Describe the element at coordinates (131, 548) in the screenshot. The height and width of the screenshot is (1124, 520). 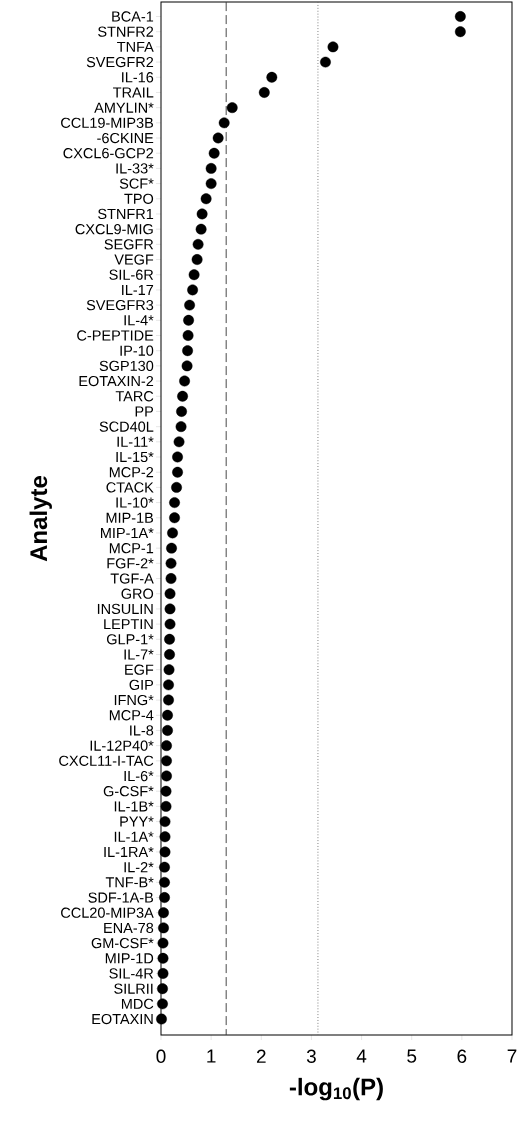
I see `y-tick-label: MCP-1` at that location.